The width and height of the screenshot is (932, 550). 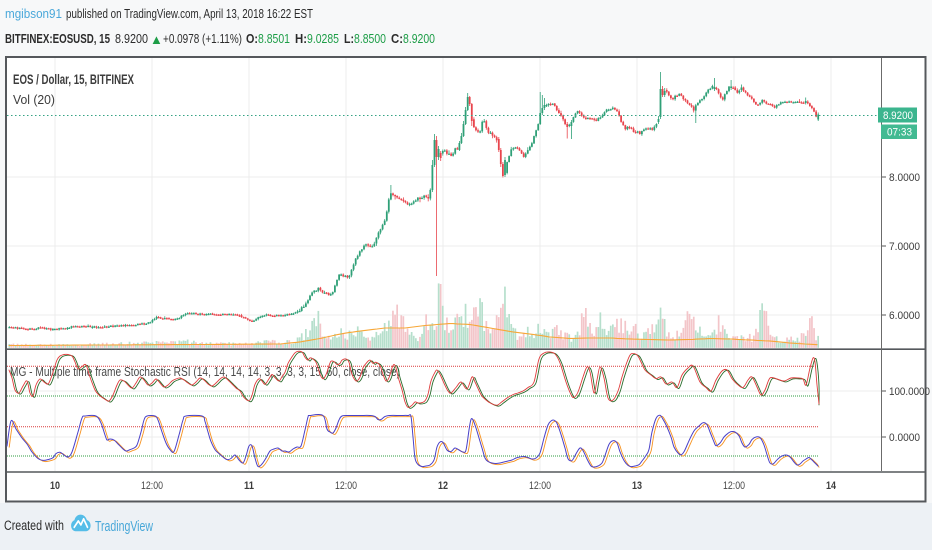 I want to click on svg-text: 12, so click(x=443, y=486).